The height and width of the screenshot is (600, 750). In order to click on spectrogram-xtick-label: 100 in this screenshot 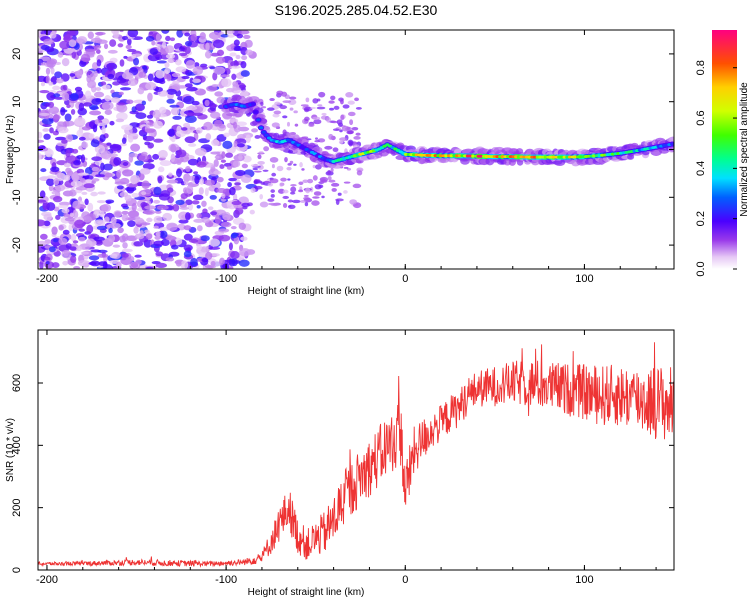, I will do `click(584, 279)`.